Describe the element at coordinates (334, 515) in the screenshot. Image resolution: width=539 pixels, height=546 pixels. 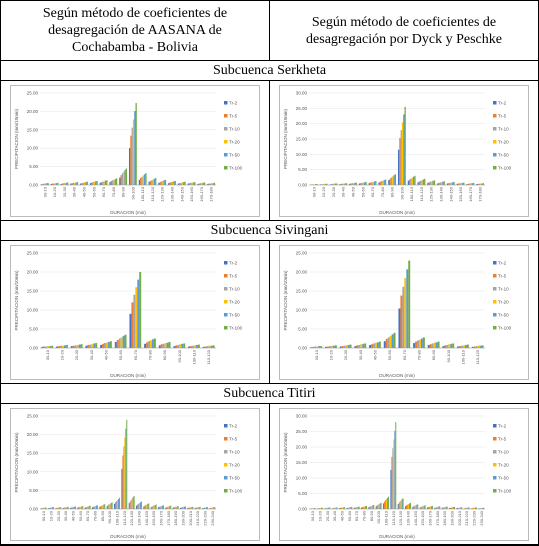
I see `x-tick-label: 30-40` at that location.